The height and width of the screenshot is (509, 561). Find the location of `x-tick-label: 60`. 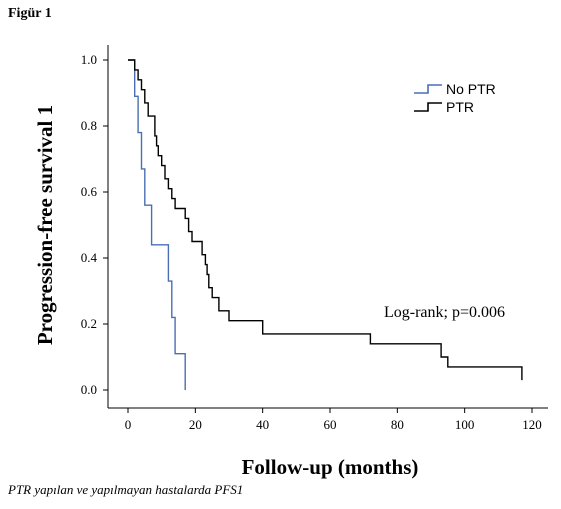

x-tick-label: 60 is located at coordinates (330, 424).